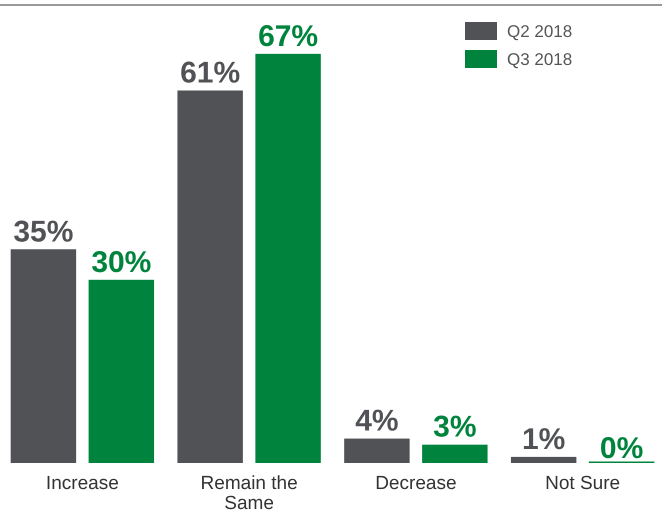 The image size is (662, 512). I want to click on x-tick-label: Remain the Same, so click(249, 492).